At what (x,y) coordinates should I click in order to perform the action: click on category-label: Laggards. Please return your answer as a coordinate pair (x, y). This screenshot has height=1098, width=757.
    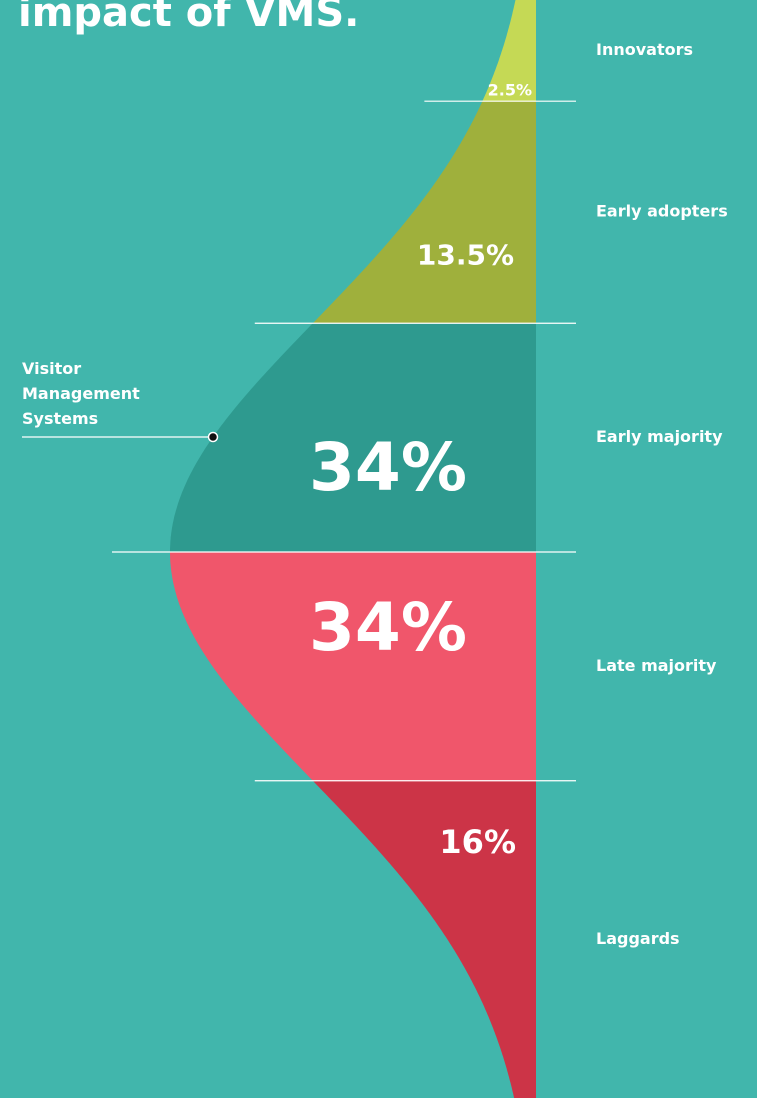
    Looking at the image, I should click on (638, 938).